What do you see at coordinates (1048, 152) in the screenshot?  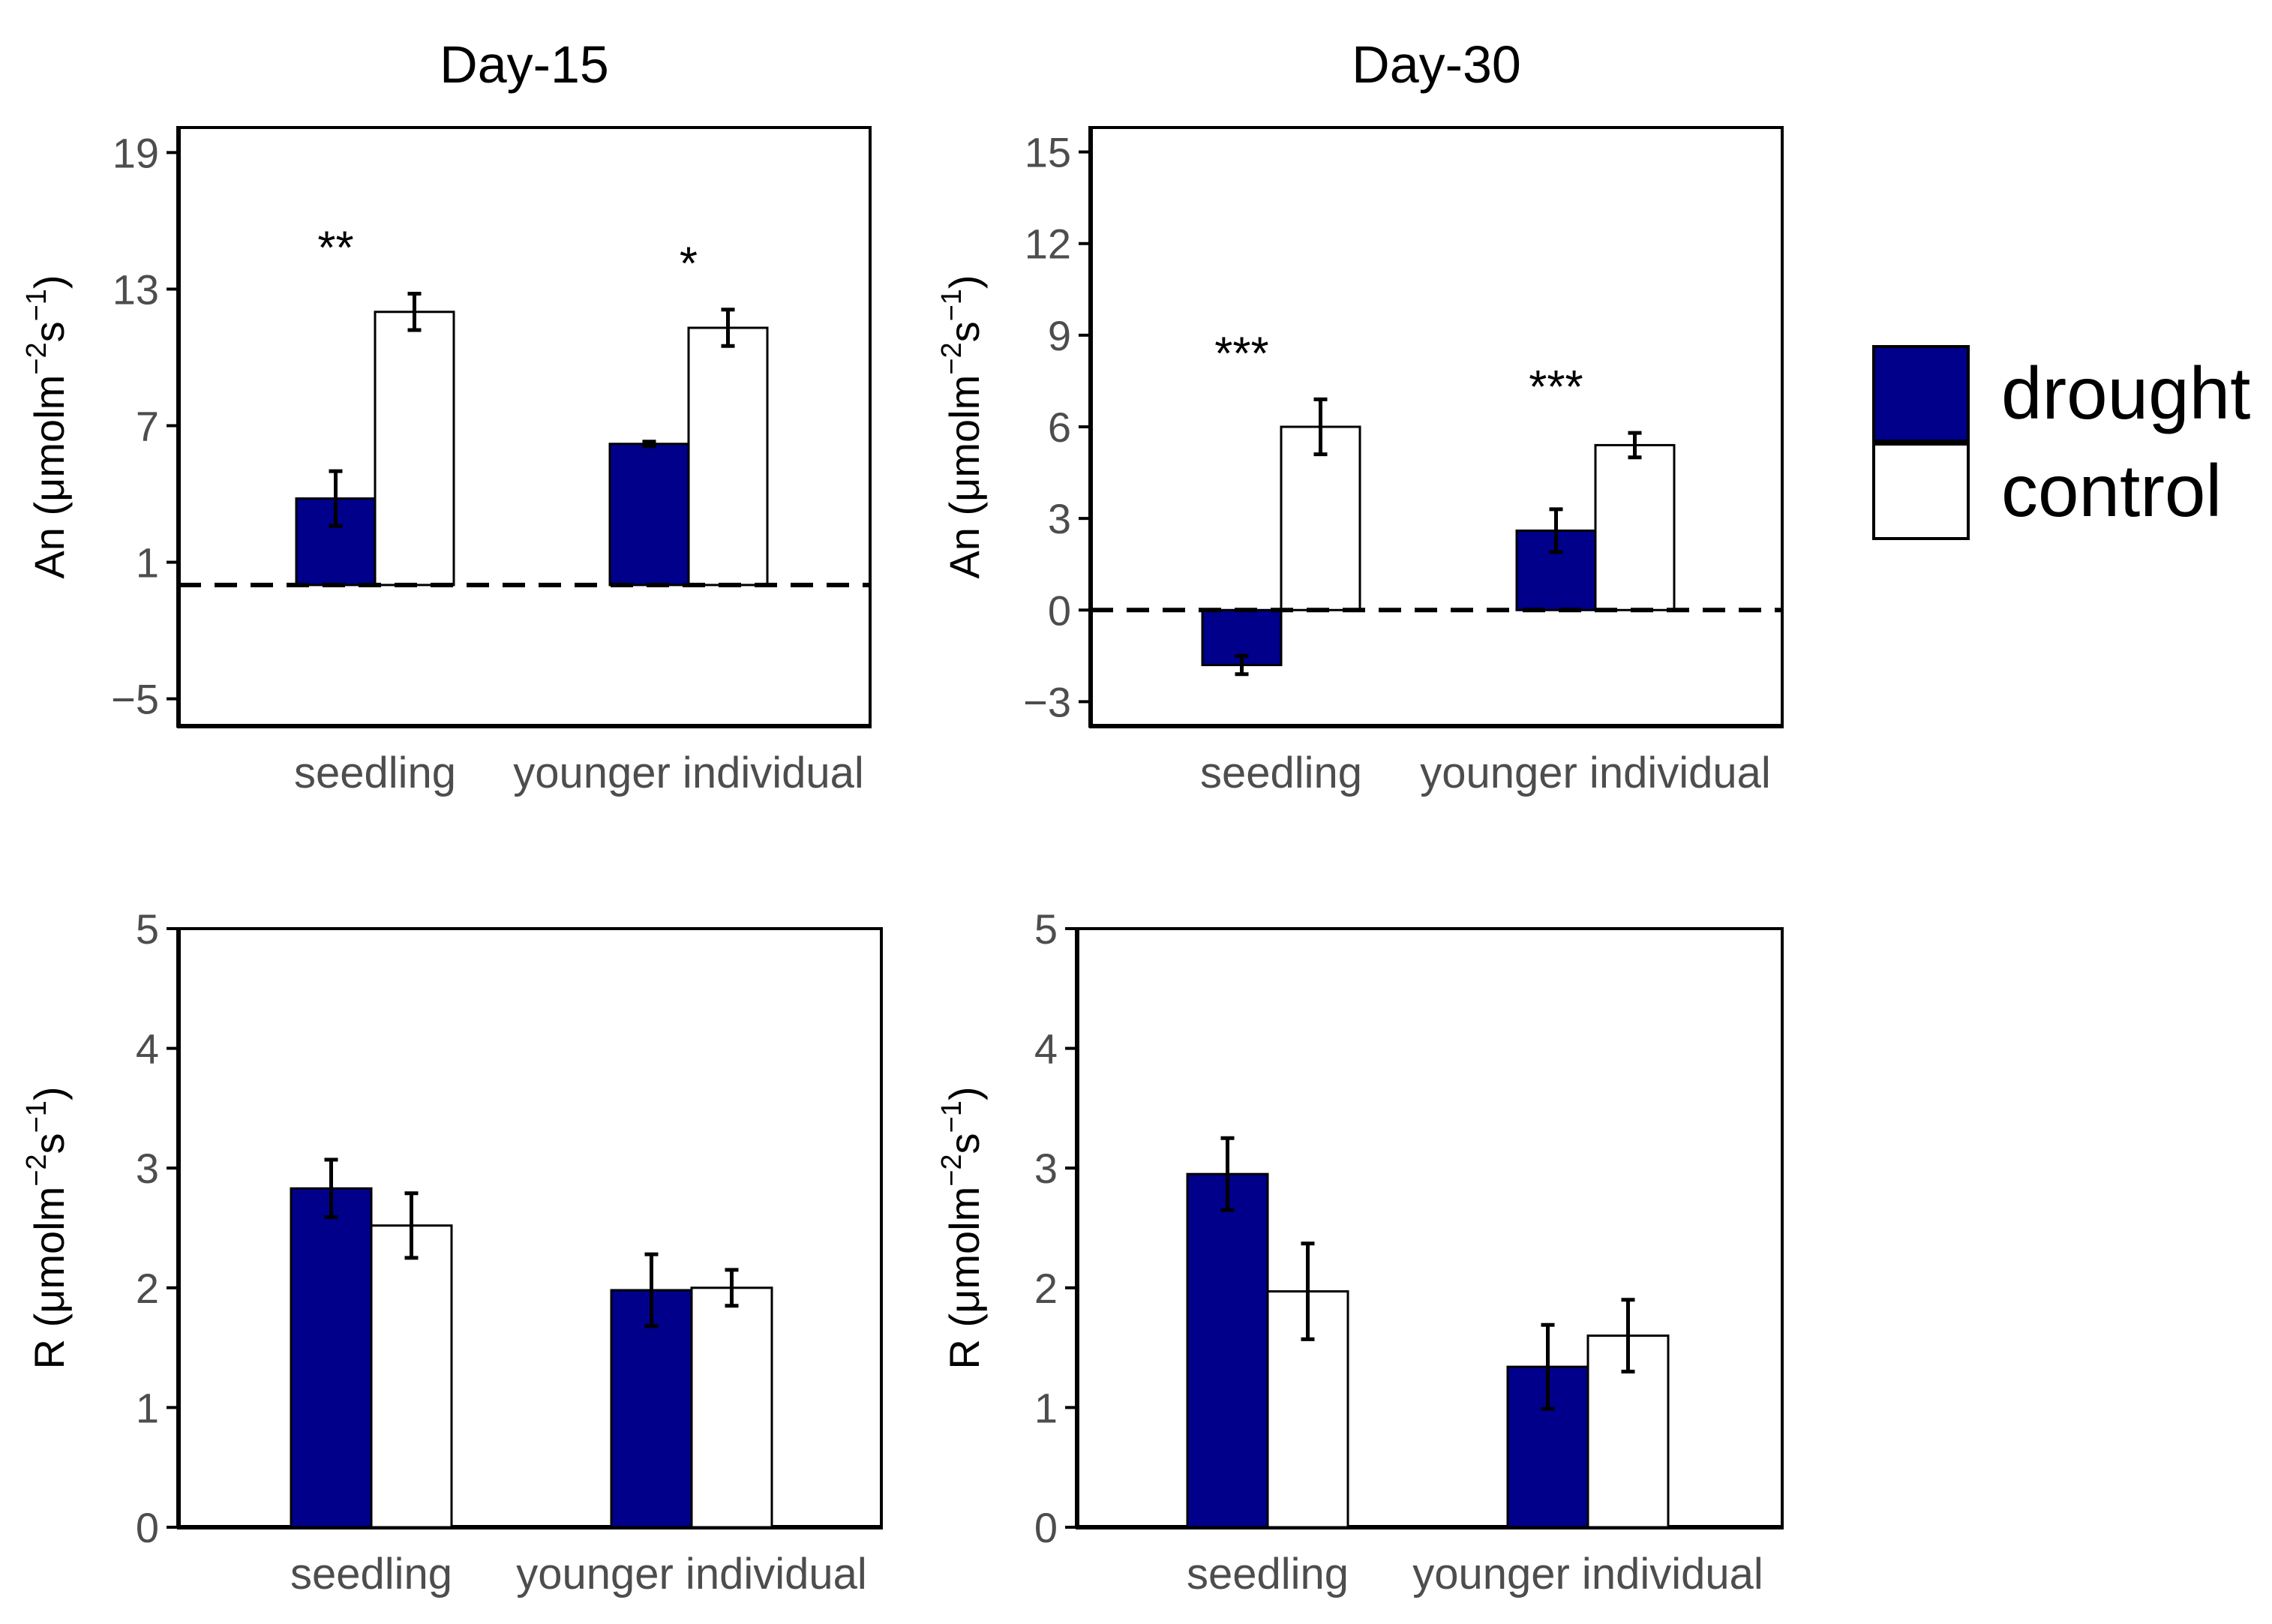 I see `y-tick-label: 15` at bounding box center [1048, 152].